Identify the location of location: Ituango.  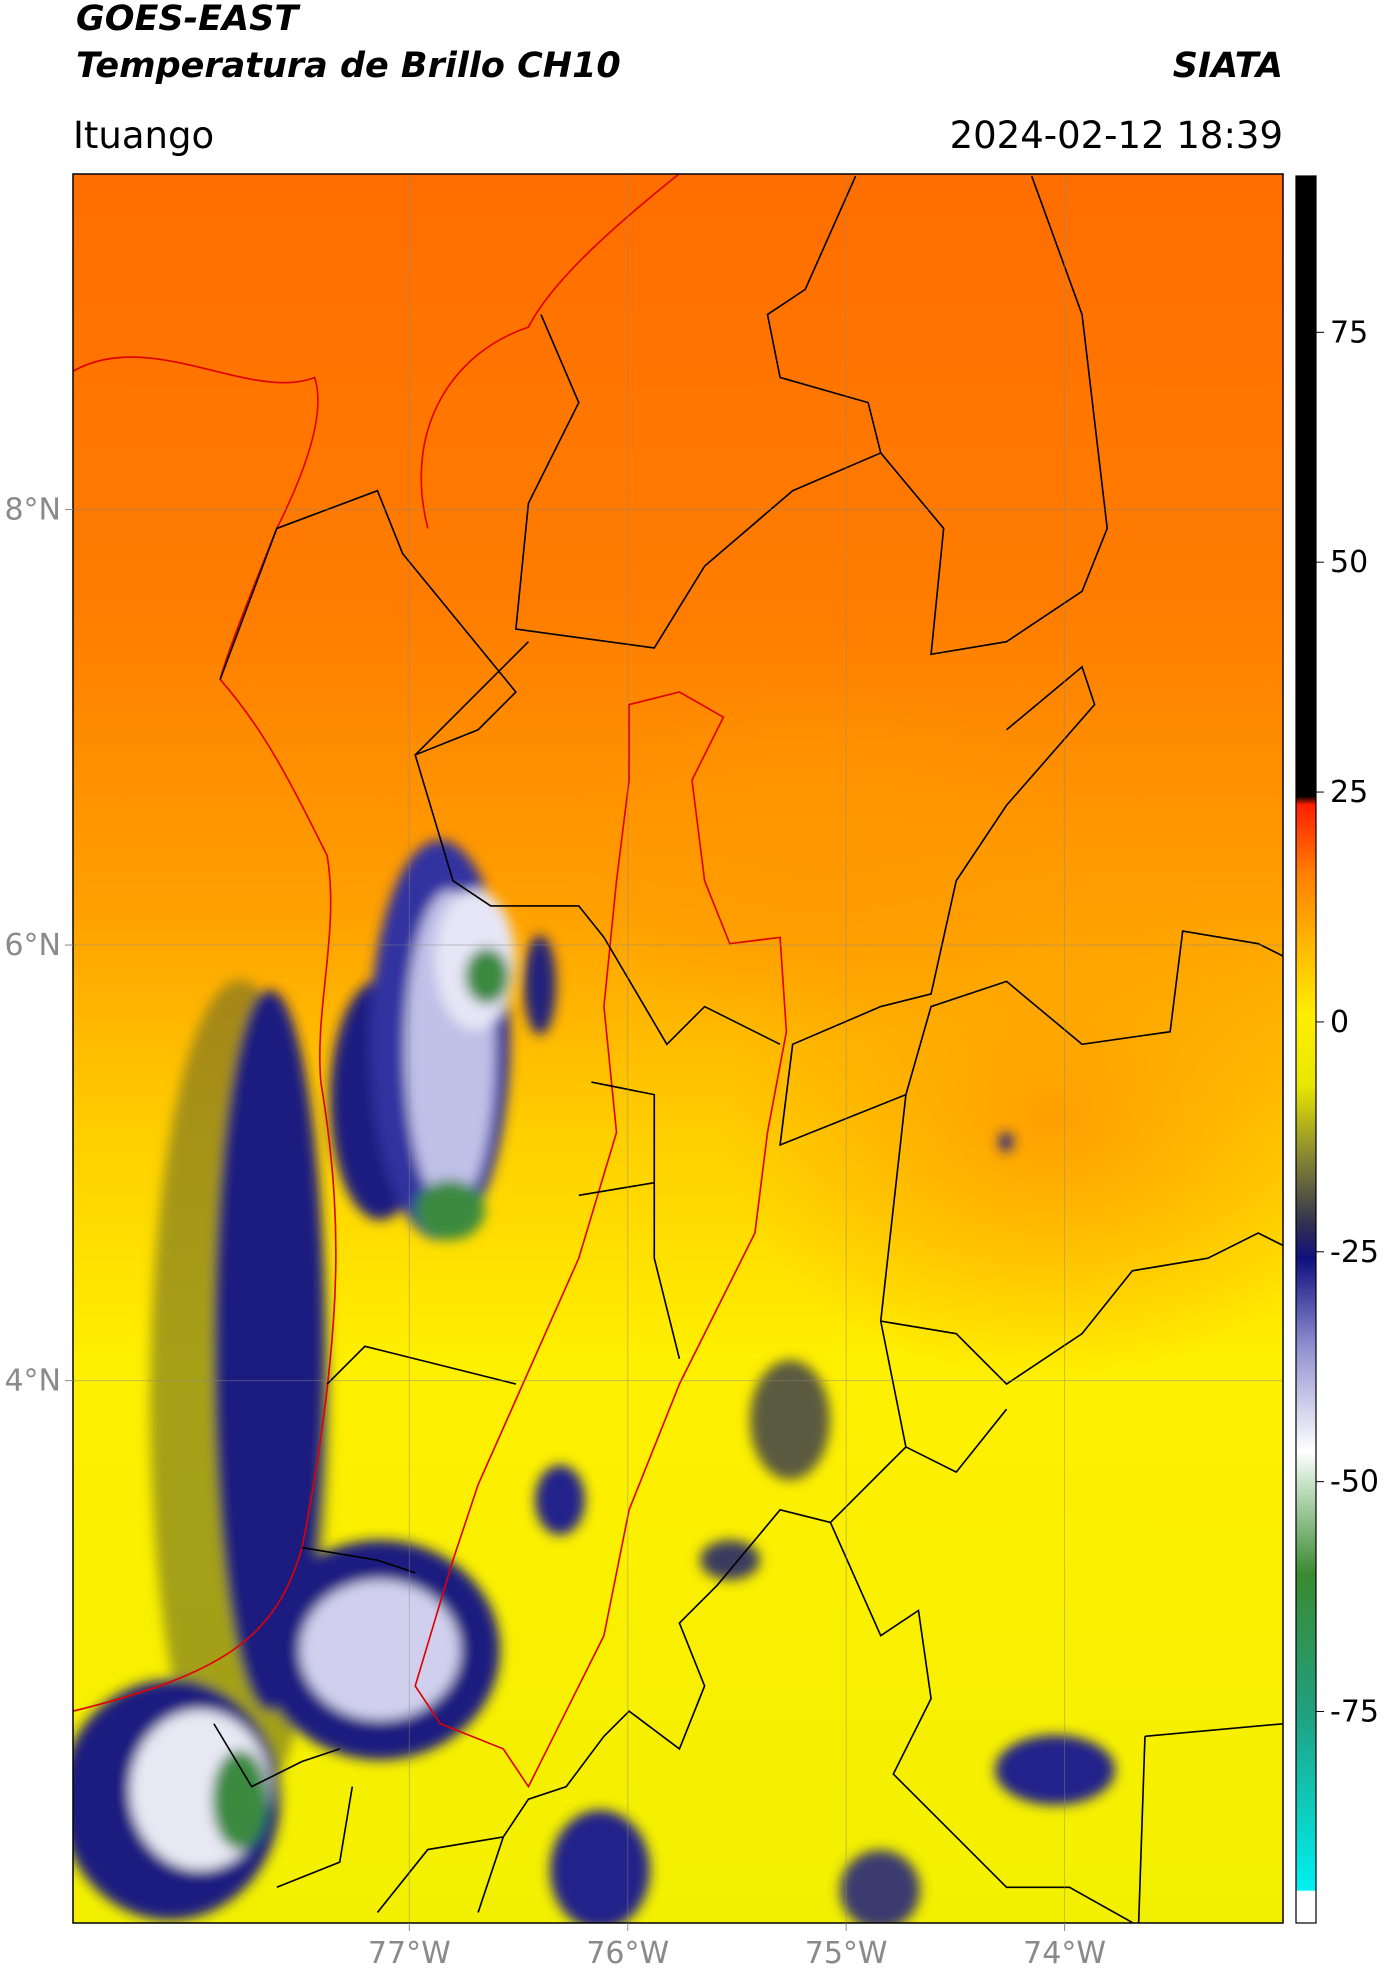
(143, 135).